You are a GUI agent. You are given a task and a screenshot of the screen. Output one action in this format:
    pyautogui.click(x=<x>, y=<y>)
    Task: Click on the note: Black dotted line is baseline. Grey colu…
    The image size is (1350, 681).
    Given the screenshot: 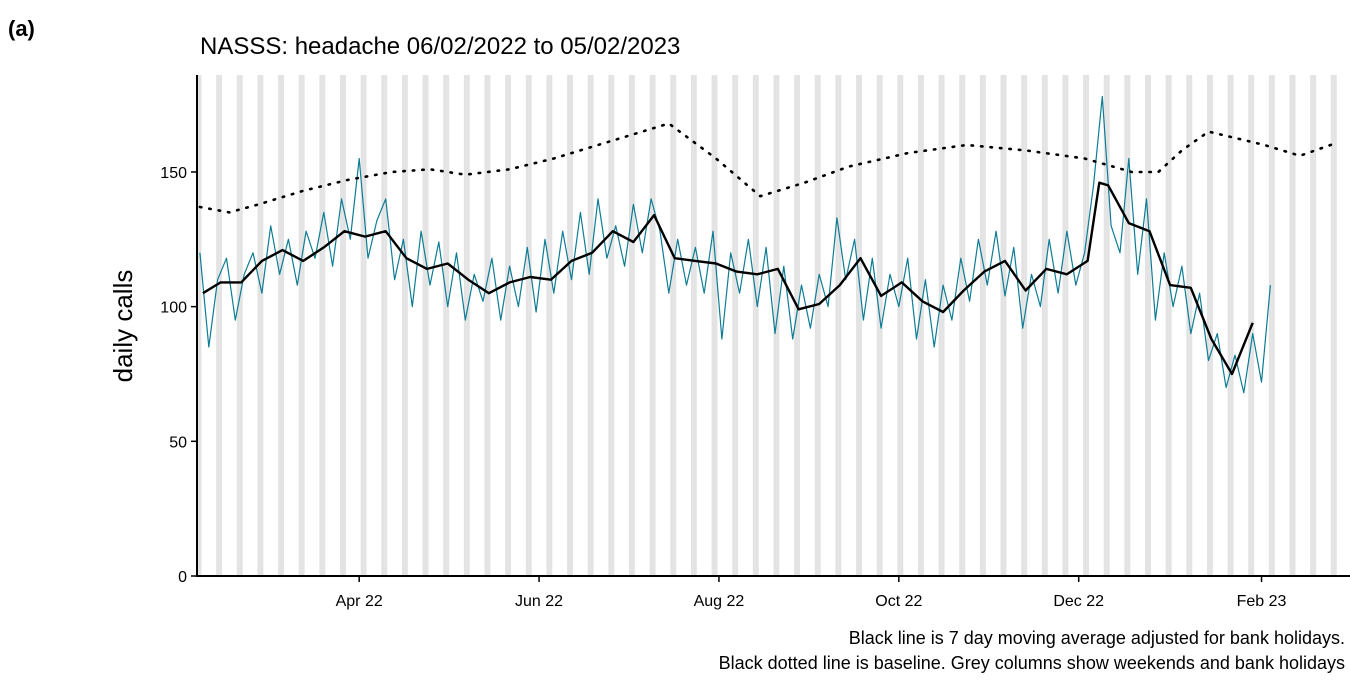 What is the action you would take?
    pyautogui.click(x=1032, y=663)
    